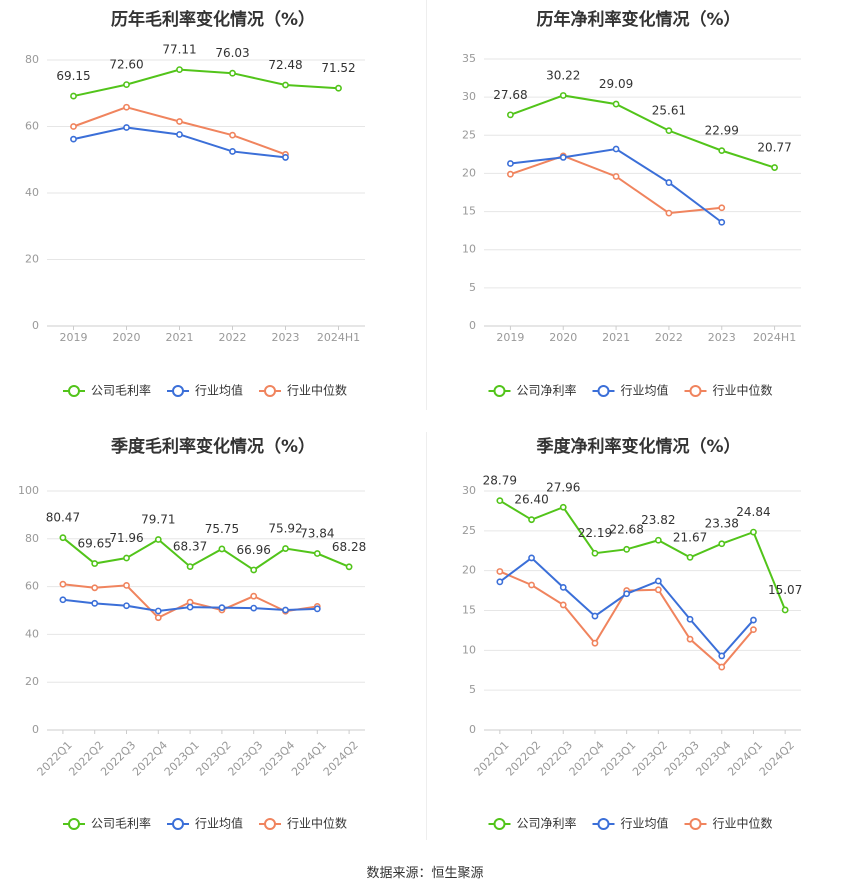  I want to click on y-tick-label: 100, so click(28, 490).